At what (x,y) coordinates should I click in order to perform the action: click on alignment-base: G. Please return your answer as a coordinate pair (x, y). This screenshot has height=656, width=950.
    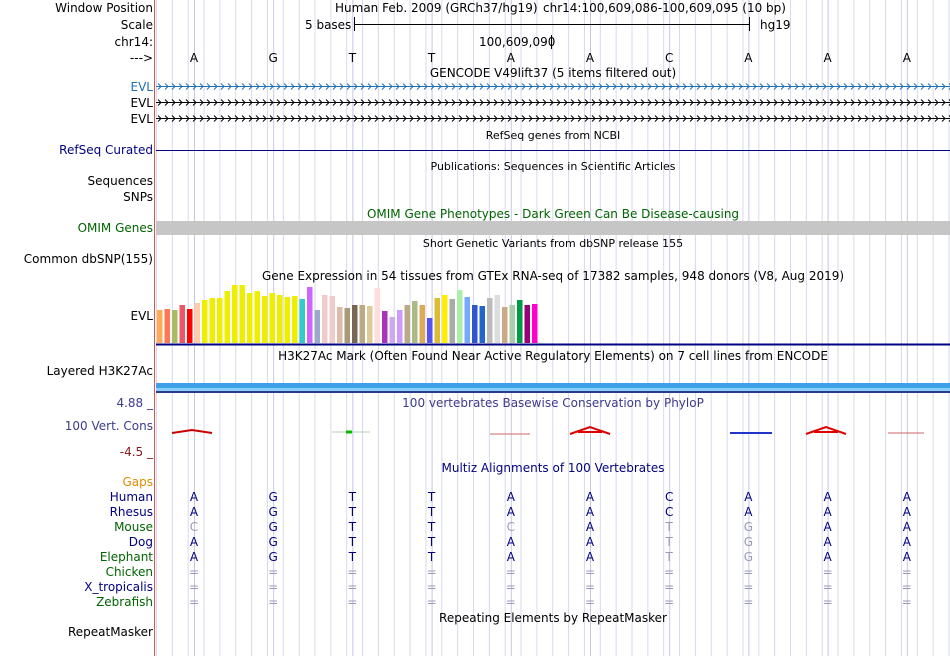
    Looking at the image, I should click on (273, 497).